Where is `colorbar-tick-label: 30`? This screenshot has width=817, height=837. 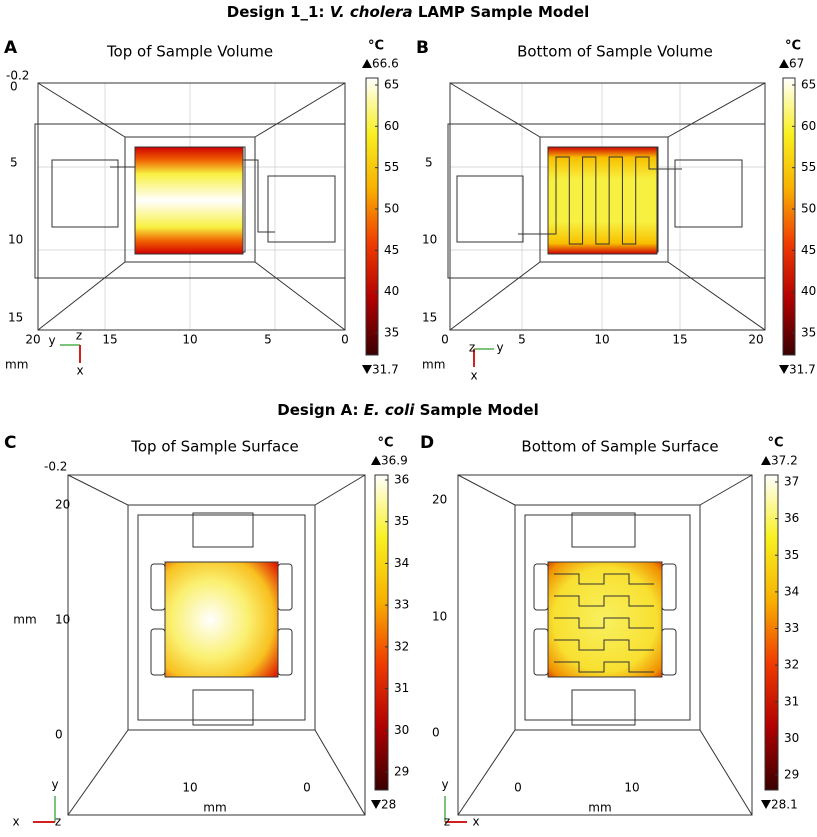 colorbar-tick-label: 30 is located at coordinates (401, 730).